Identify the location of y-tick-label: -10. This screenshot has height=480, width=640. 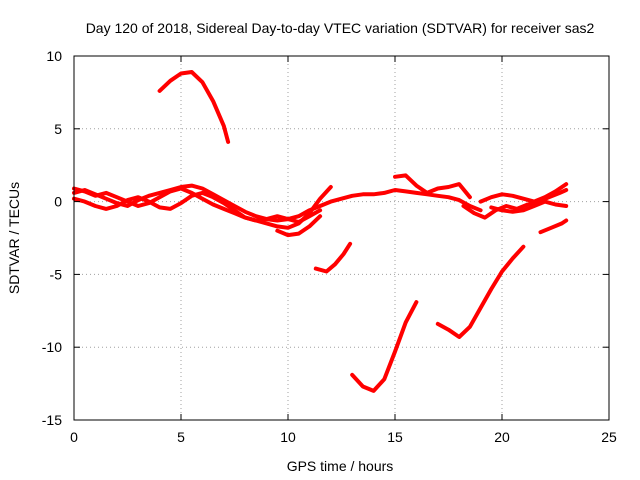
(52, 347).